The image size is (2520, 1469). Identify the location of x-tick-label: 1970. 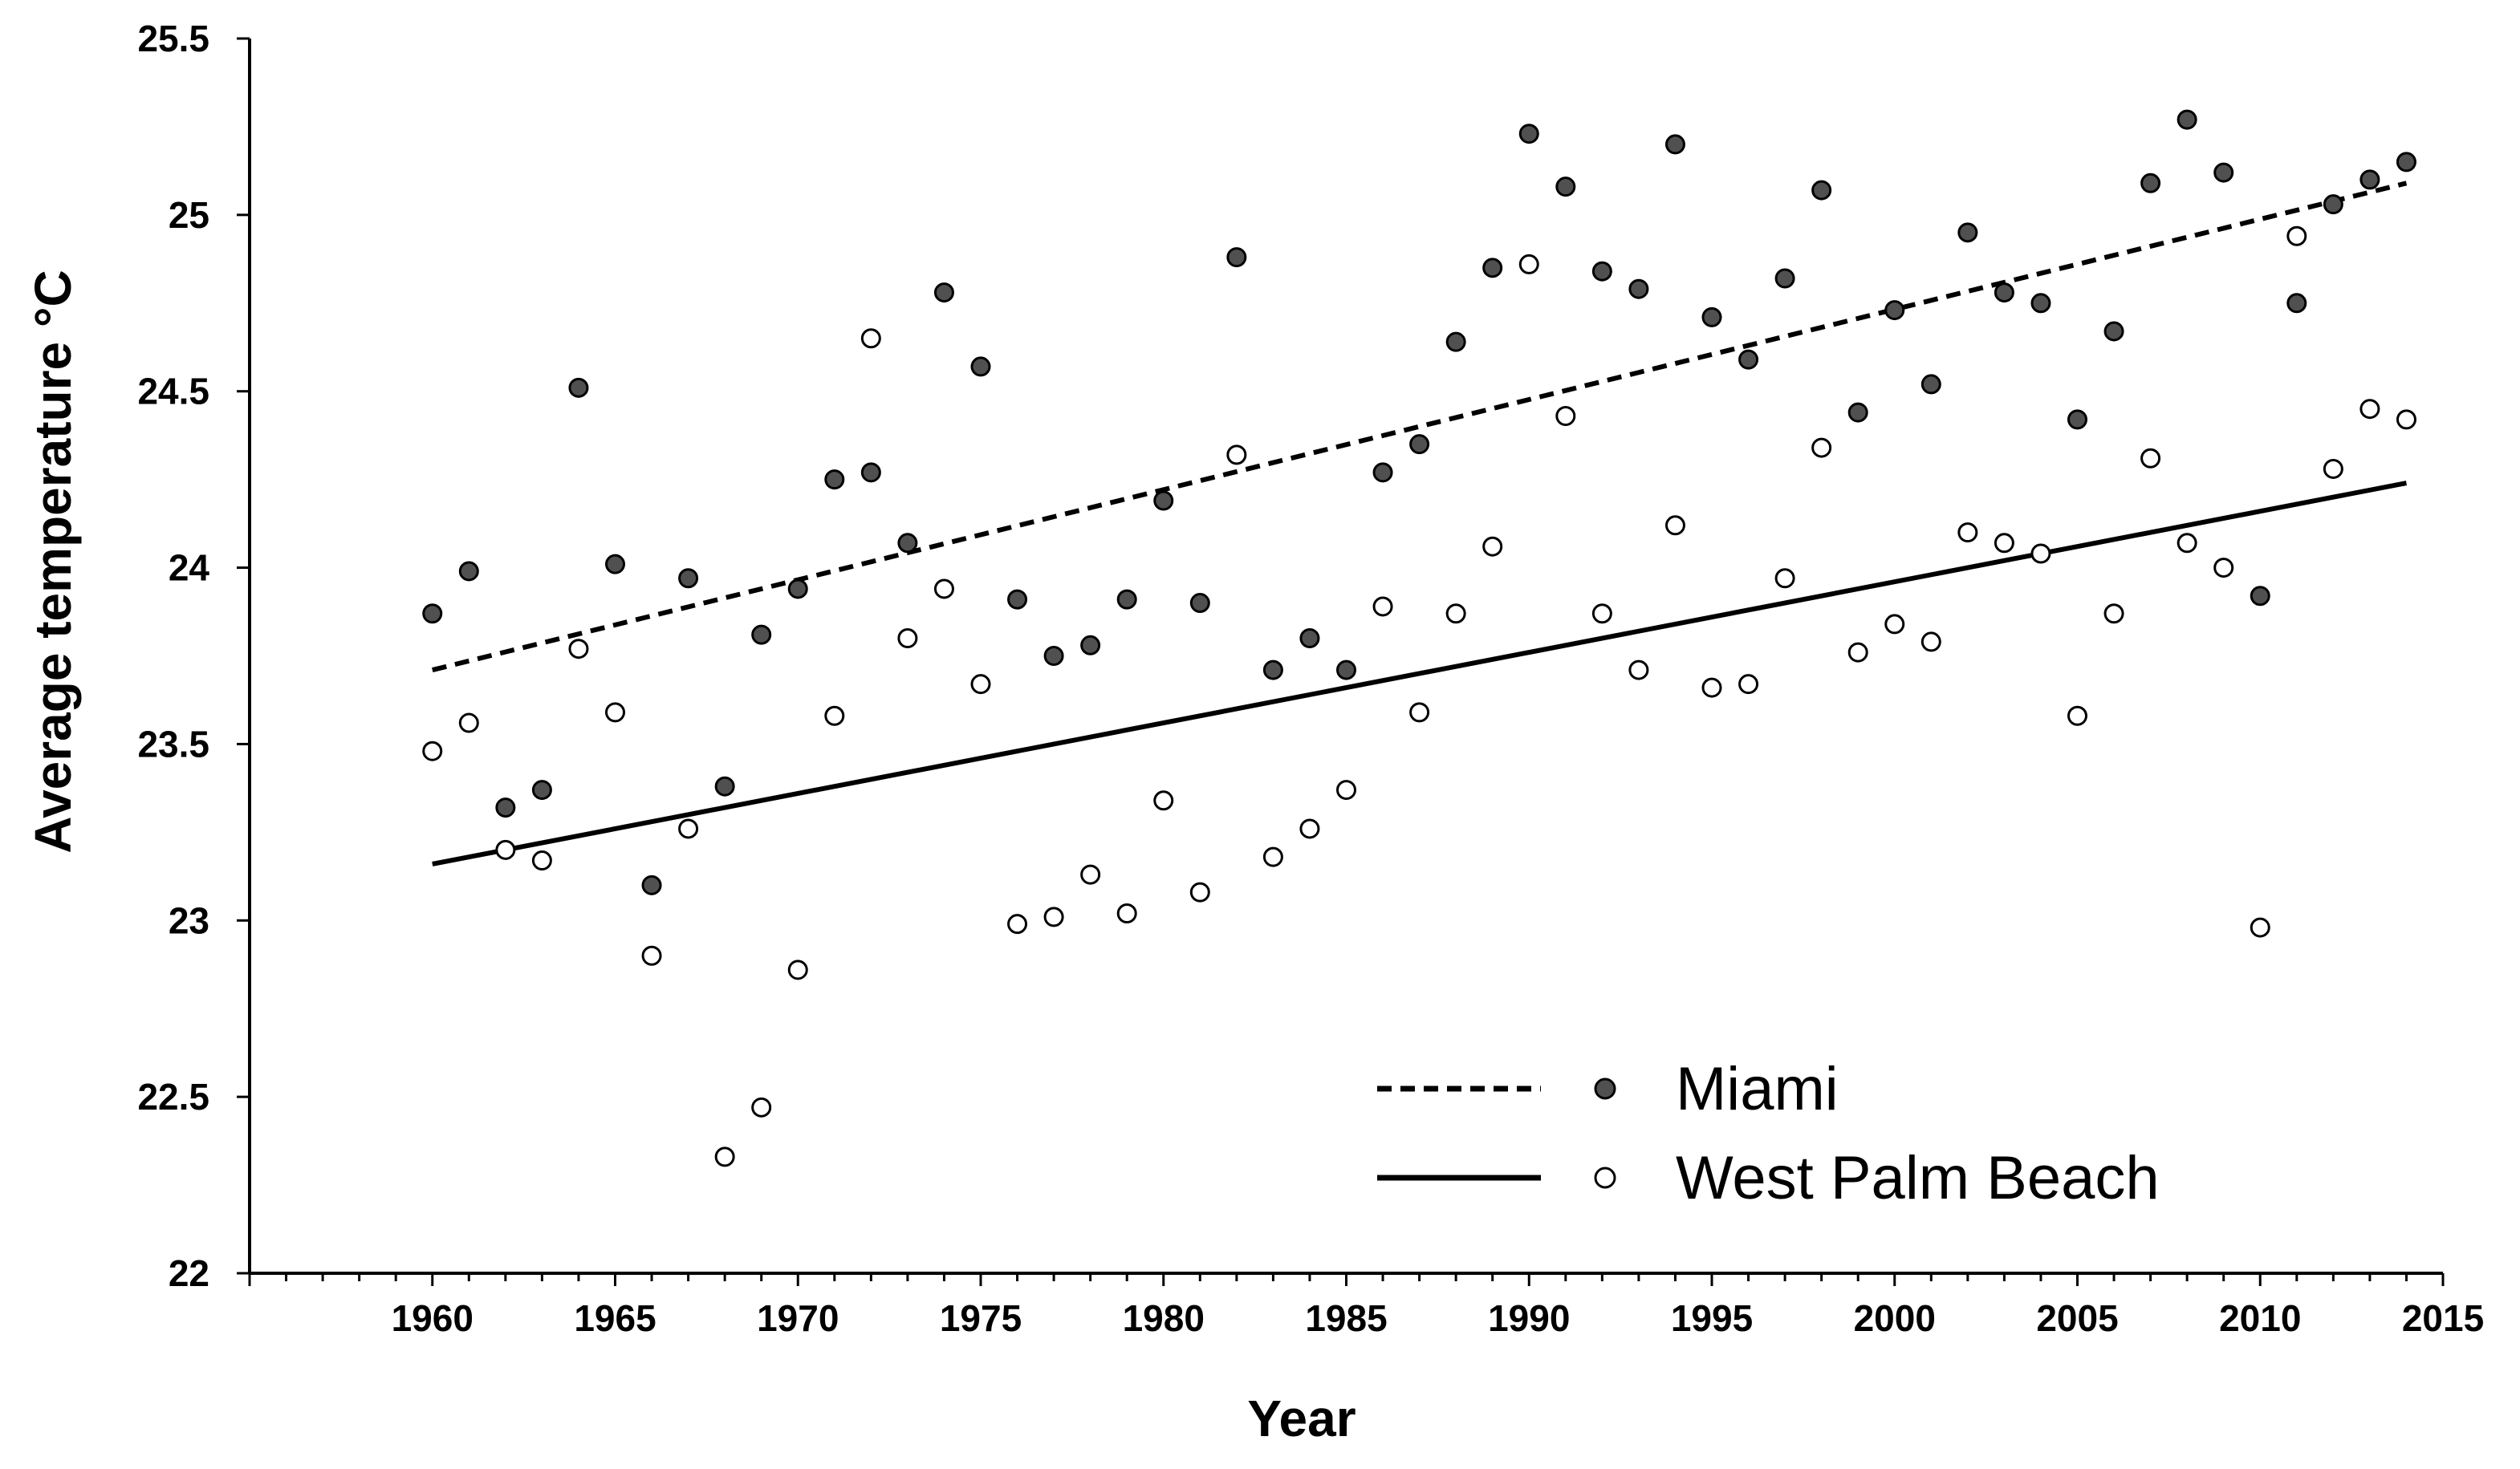
(798, 1318).